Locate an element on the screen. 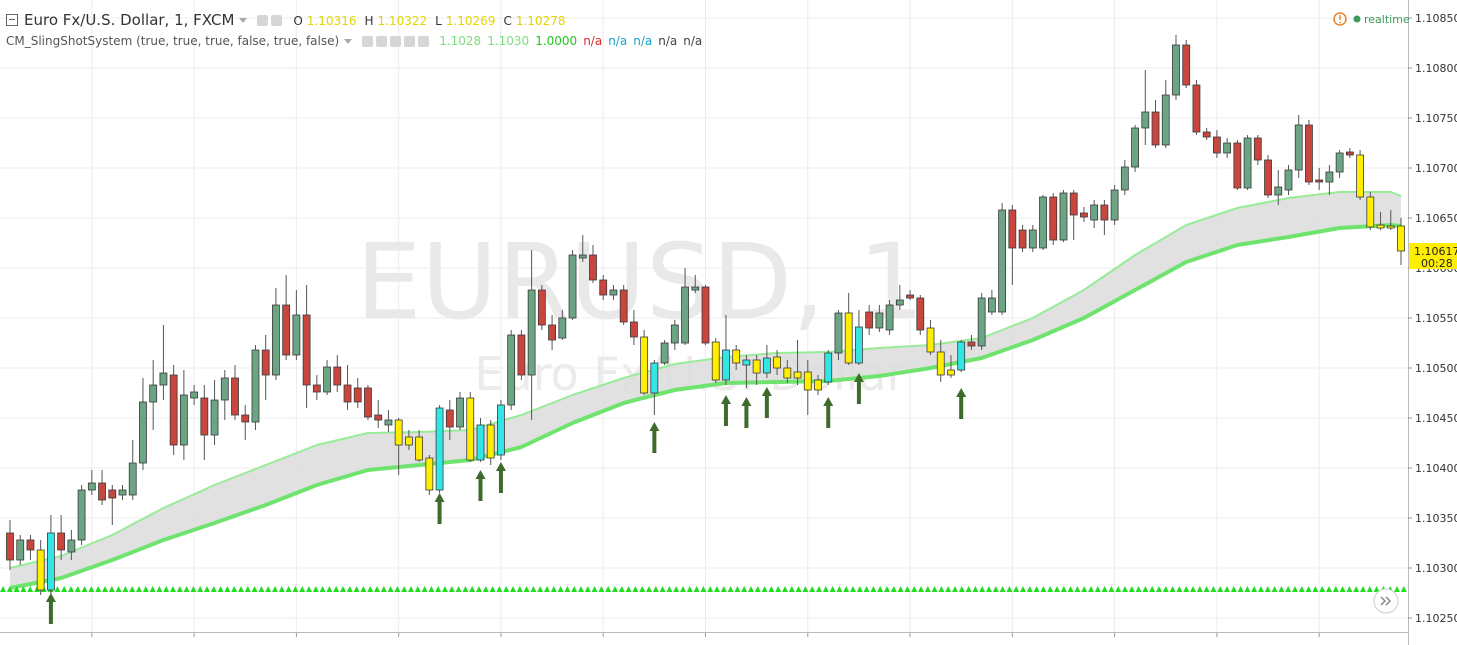 This screenshot has height=645, width=1457. indicator-value: n/a is located at coordinates (618, 41).